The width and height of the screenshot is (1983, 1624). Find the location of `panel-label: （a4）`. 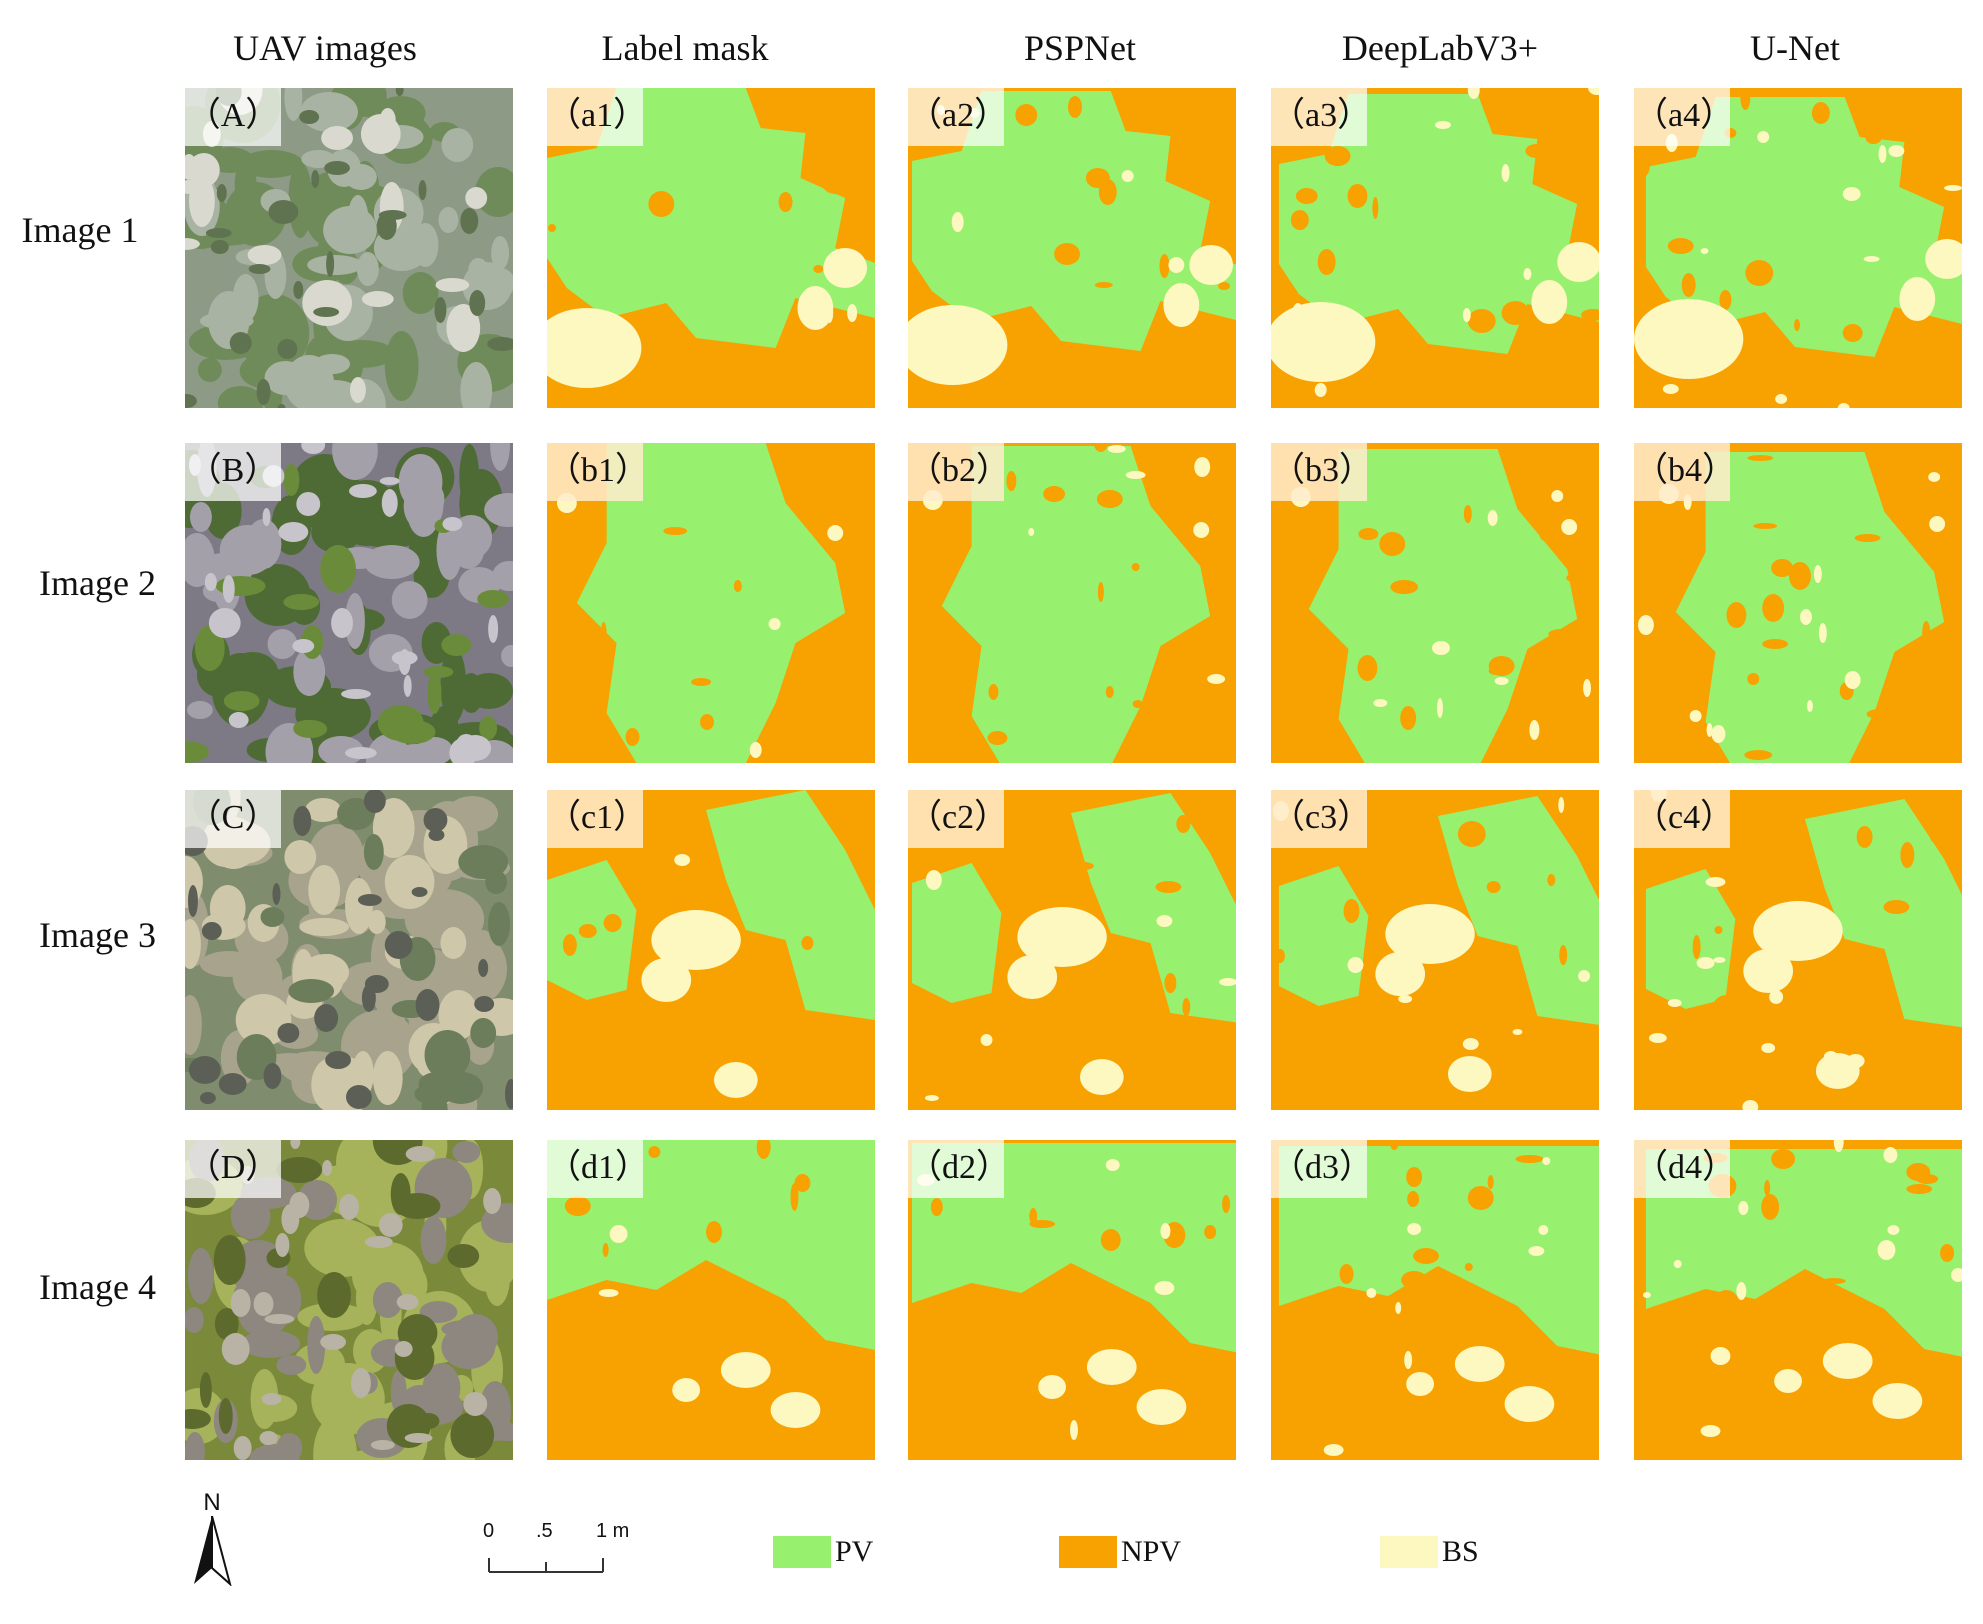

panel-label: （a4） is located at coordinates (1684, 117).